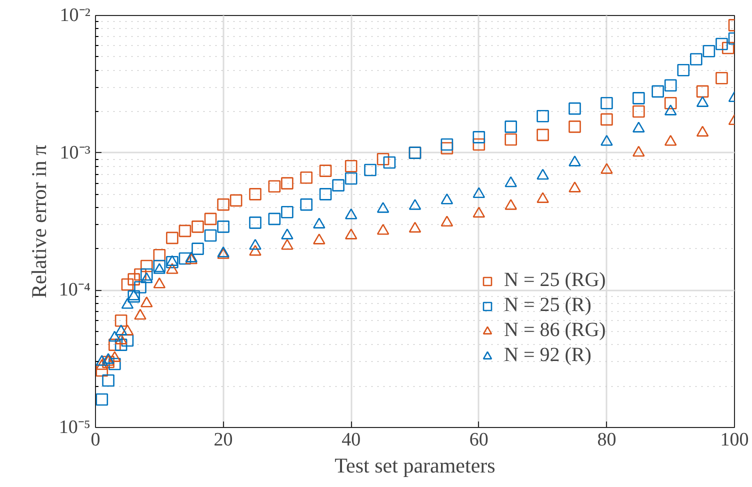 Image resolution: width=752 pixels, height=487 pixels. What do you see at coordinates (74, 427) in the screenshot?
I see `y-tick-label: 10⁻⁵` at bounding box center [74, 427].